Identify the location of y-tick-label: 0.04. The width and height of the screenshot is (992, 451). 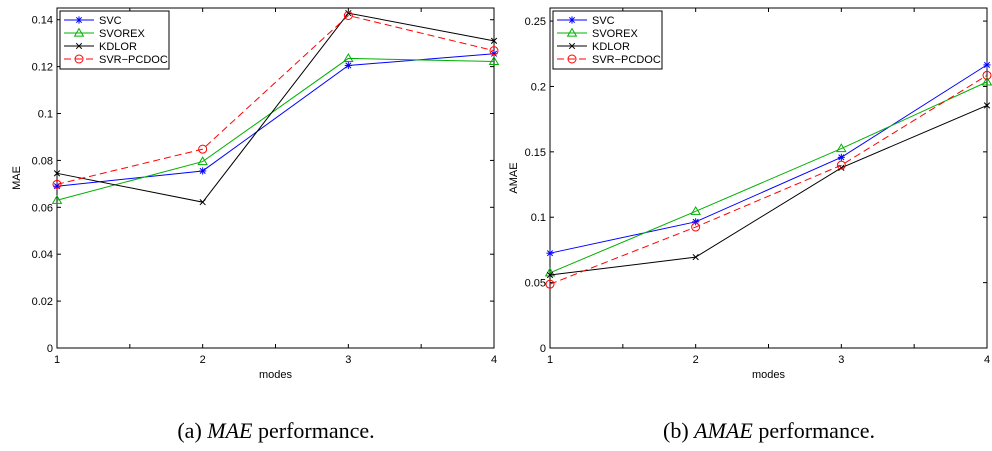
(42, 255).